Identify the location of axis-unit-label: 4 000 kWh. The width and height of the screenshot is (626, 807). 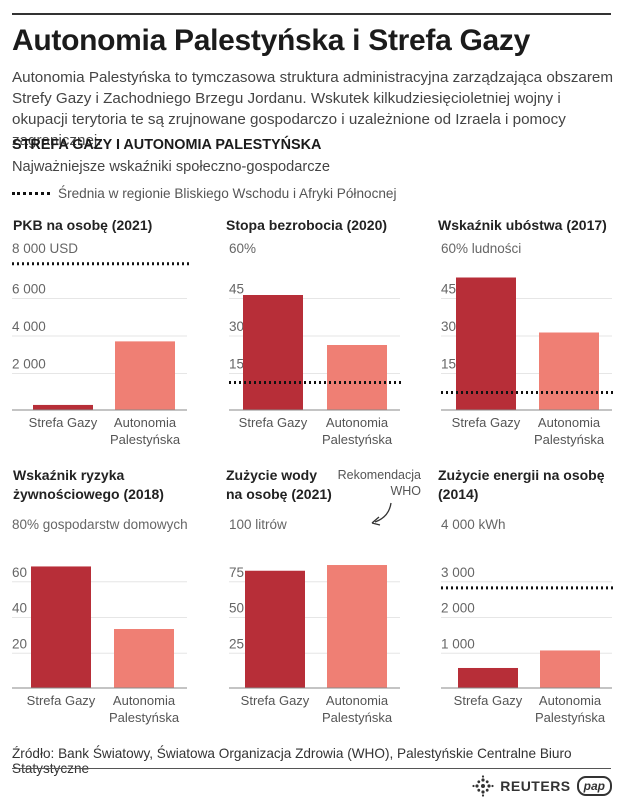
(473, 524).